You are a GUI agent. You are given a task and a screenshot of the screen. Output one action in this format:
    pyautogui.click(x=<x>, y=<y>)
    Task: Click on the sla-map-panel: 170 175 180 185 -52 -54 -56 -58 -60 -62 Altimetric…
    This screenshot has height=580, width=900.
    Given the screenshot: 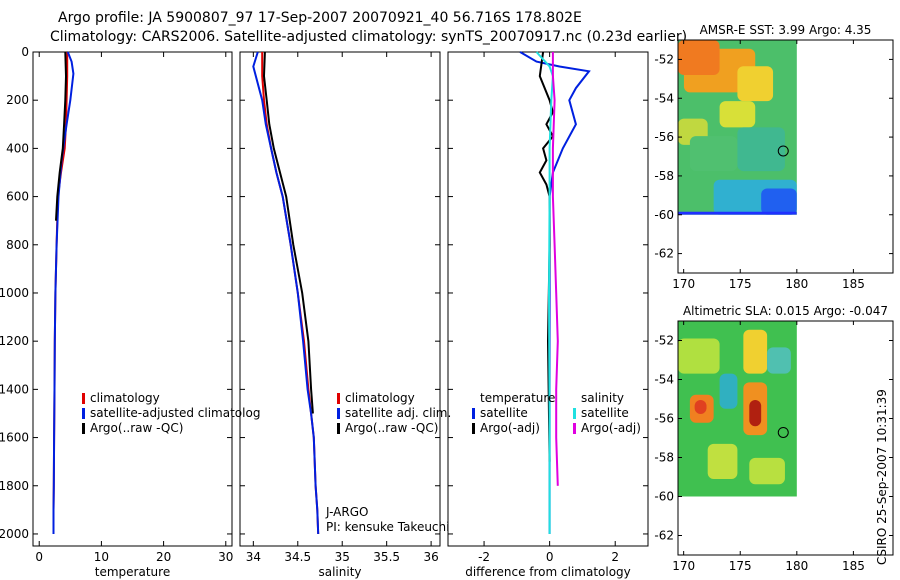 What is the action you would take?
    pyautogui.click(x=774, y=438)
    